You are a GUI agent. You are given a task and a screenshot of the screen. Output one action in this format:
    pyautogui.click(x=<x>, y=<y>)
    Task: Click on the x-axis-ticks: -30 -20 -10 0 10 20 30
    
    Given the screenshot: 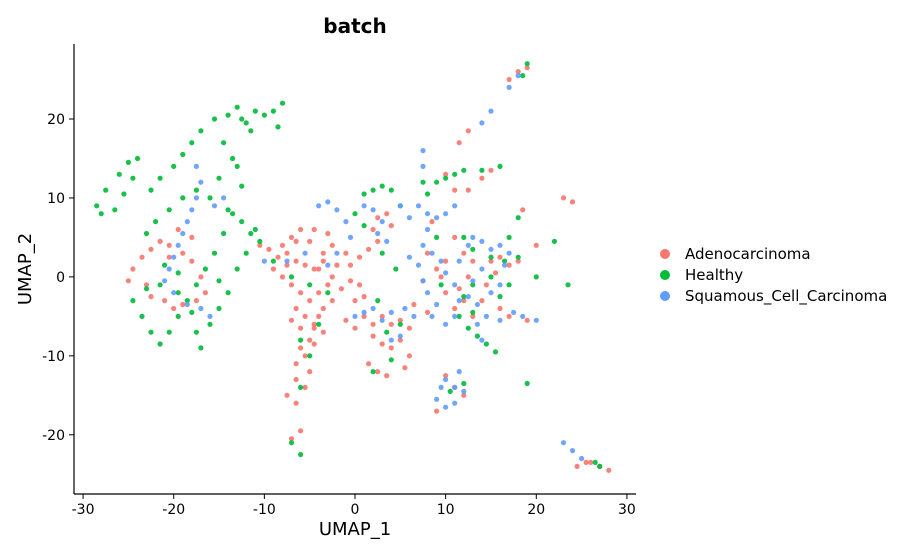 What is the action you would take?
    pyautogui.click(x=354, y=506)
    